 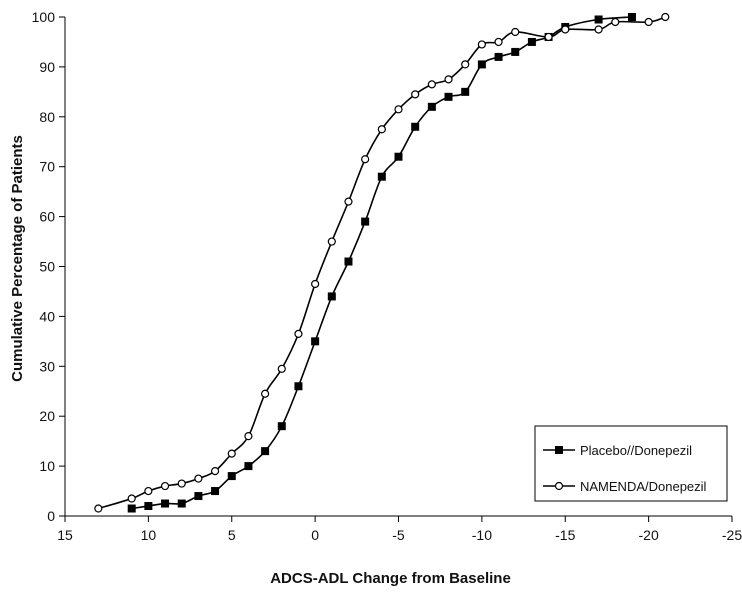 I want to click on x-tick-label: -20, so click(x=649, y=535).